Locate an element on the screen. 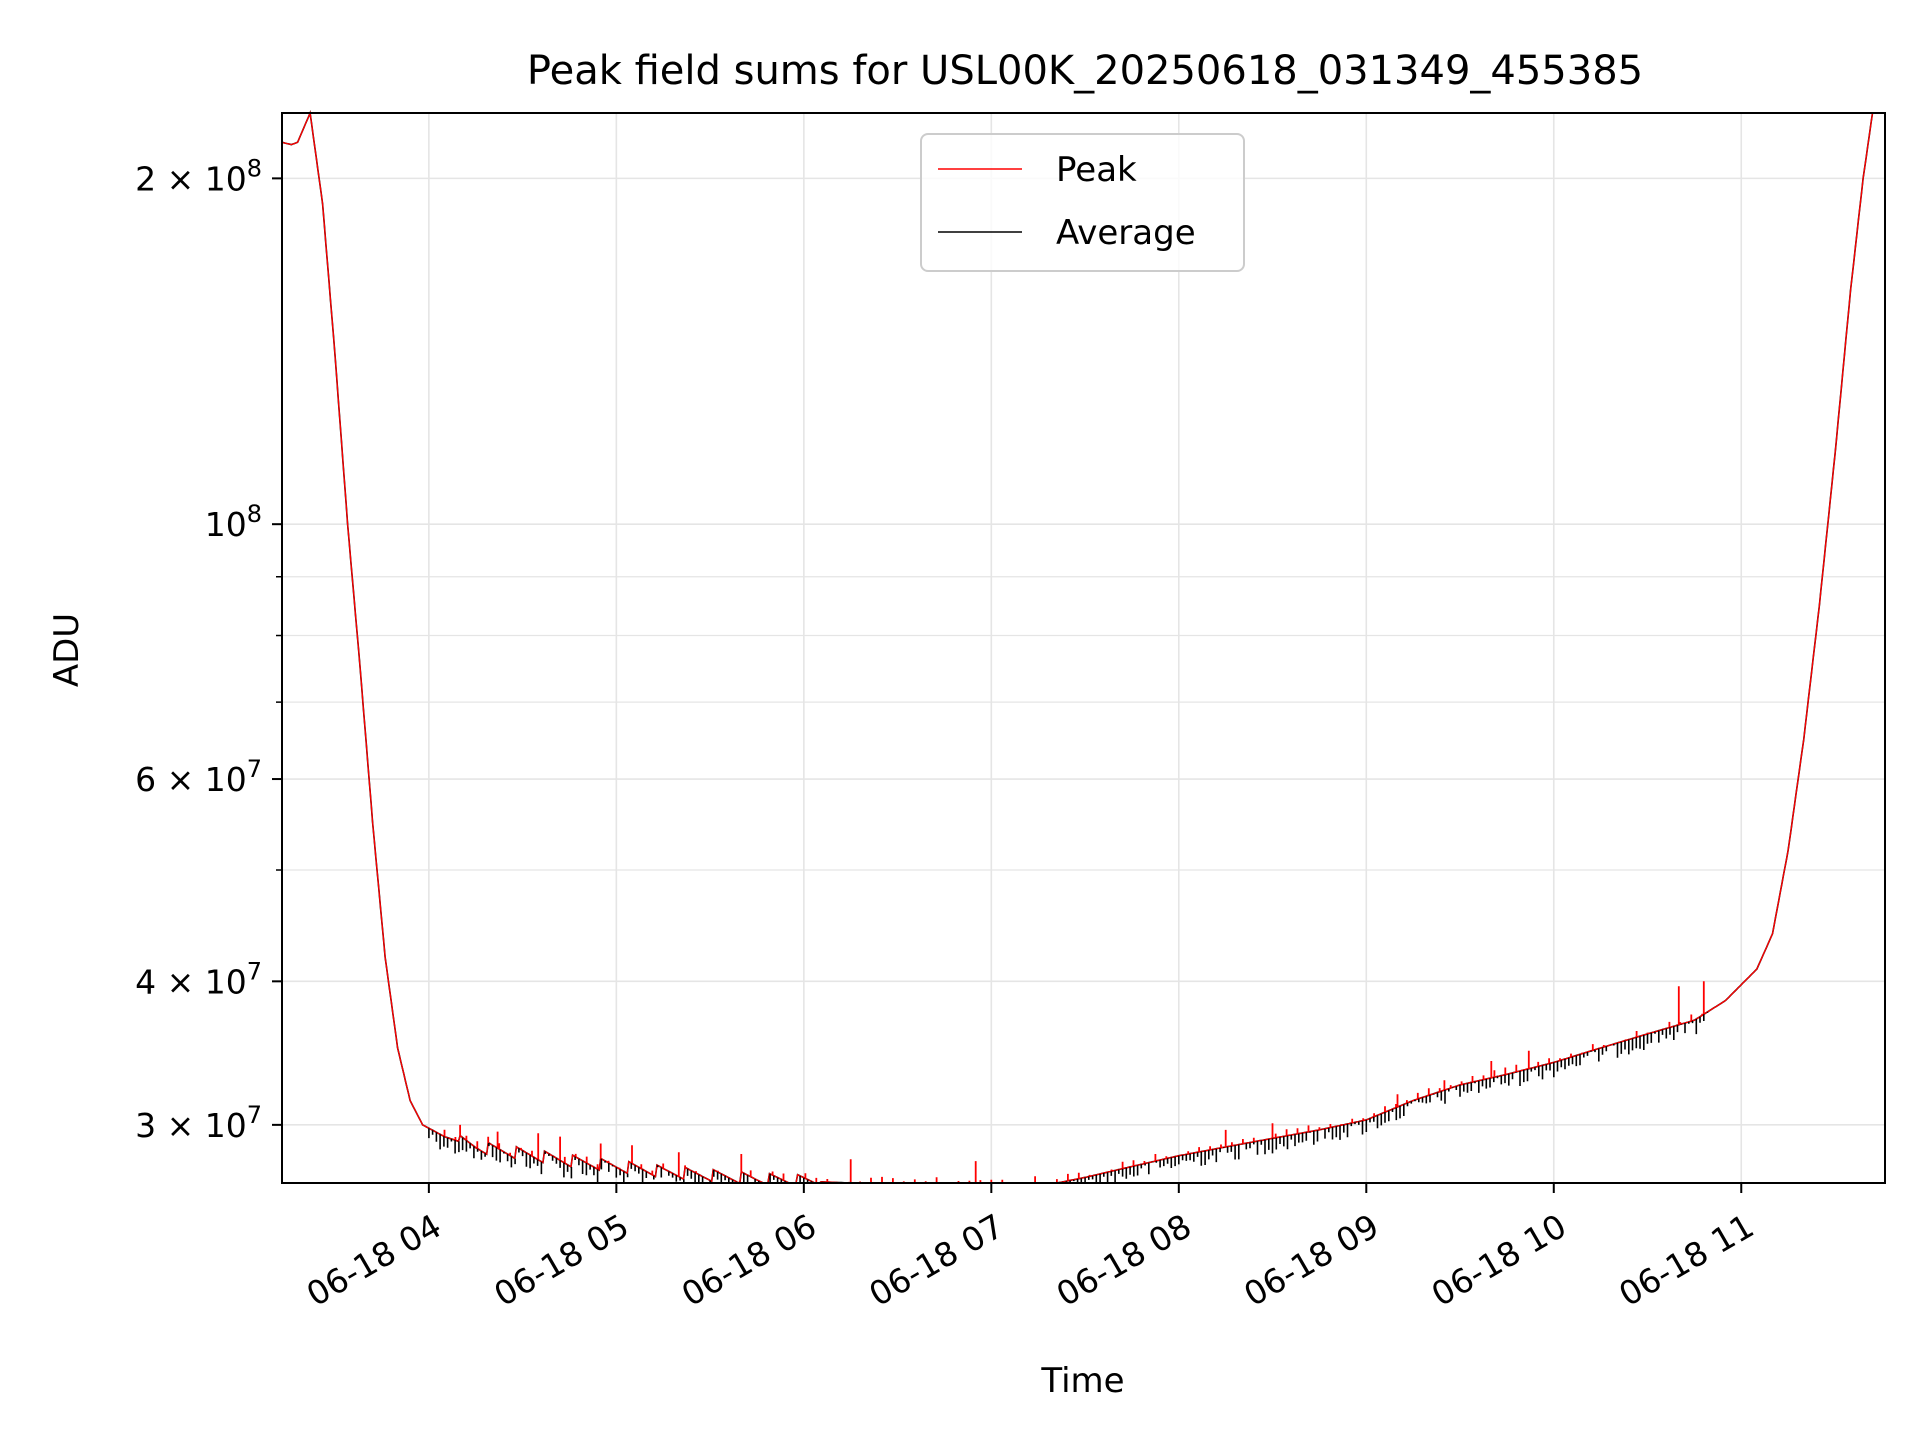  legend-peak-label: Peak is located at coordinates (1096, 170).